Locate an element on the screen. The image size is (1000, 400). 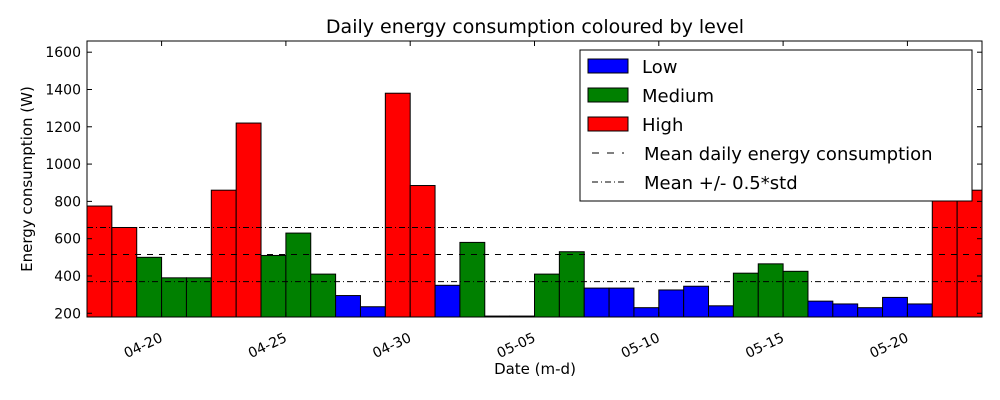
x-tick-label: 05-10 is located at coordinates (641, 346).